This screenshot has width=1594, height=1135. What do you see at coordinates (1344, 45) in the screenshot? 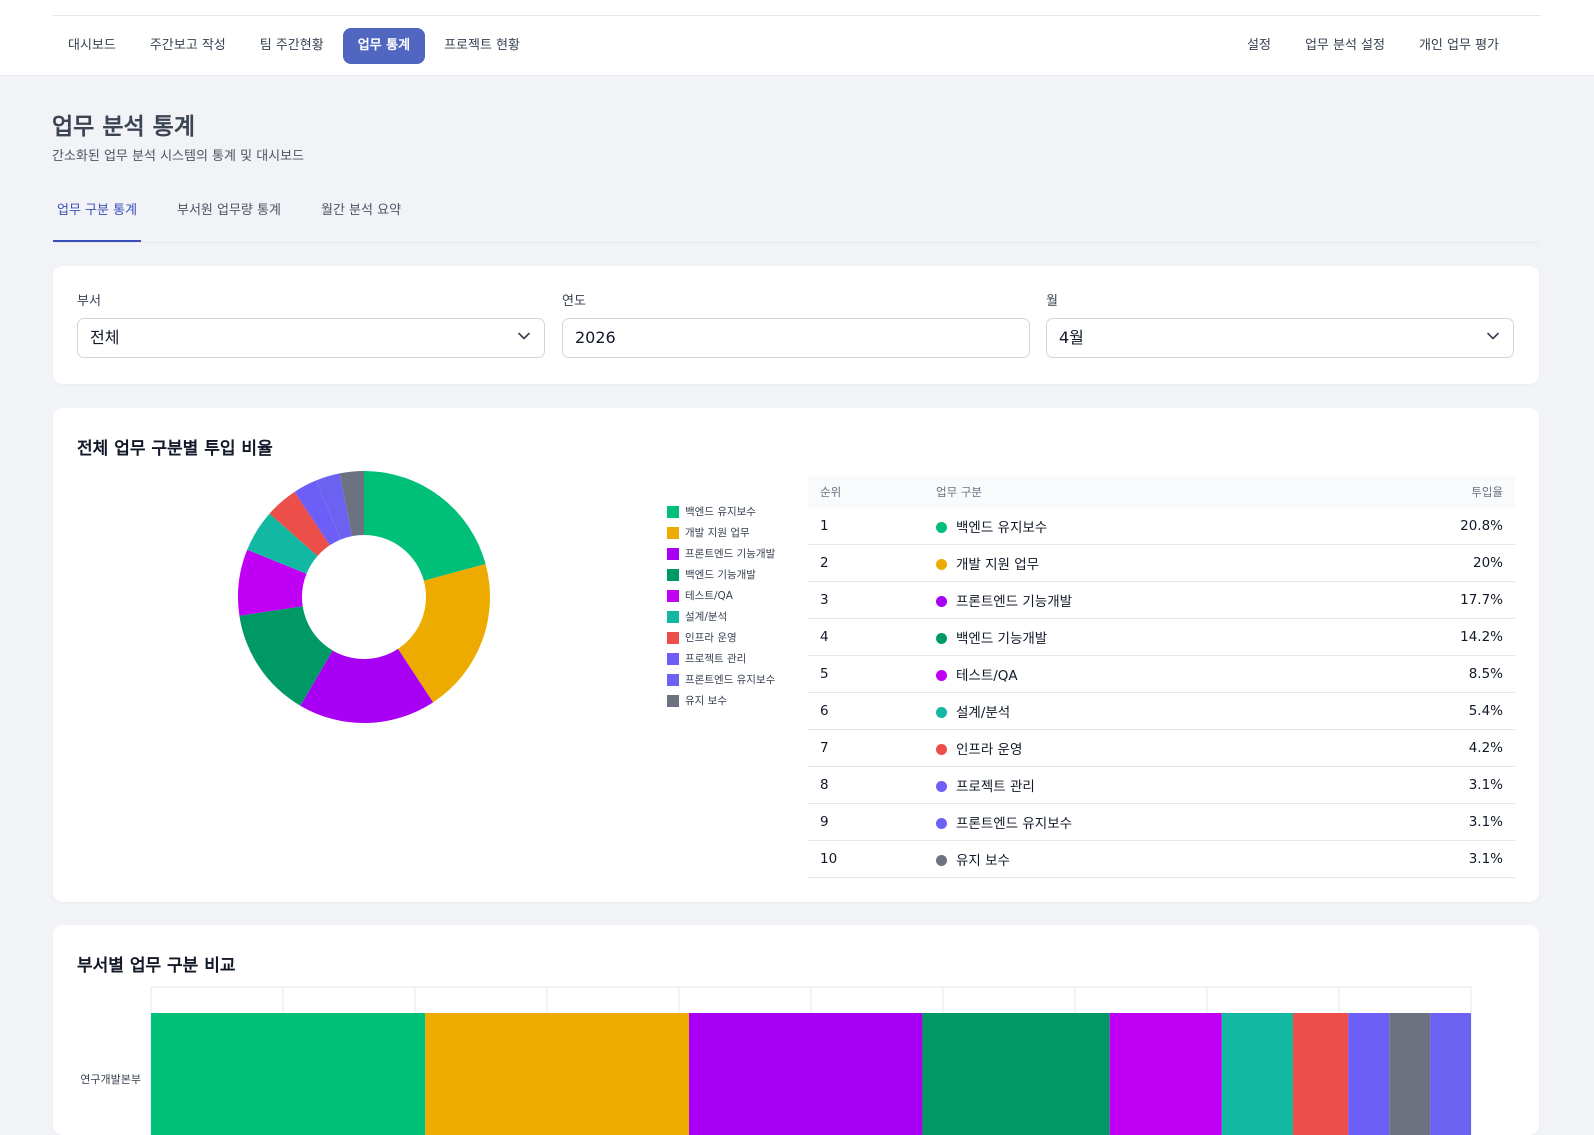
I see `nav-analysis-settings: 업무 분석 설정` at bounding box center [1344, 45].